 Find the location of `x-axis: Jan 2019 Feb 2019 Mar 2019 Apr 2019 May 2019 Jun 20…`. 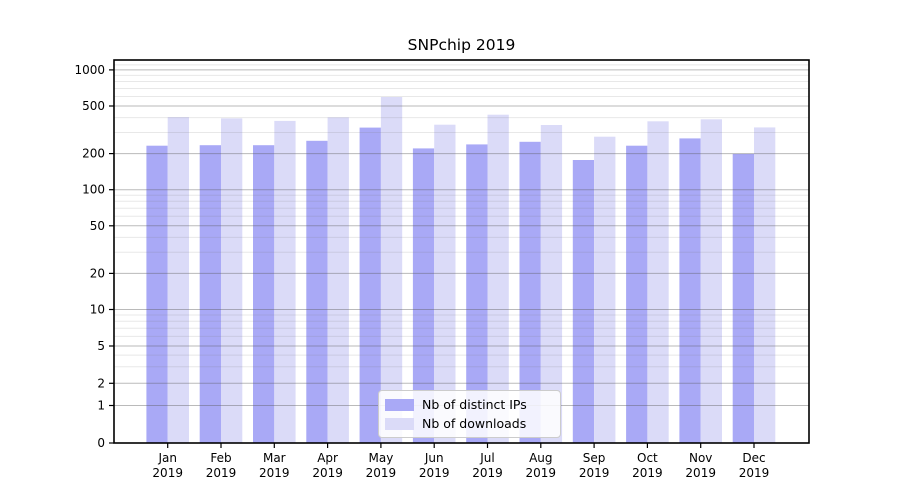

x-axis: Jan 2019 Feb 2019 Mar 2019 Apr 2019 May 2019 Jun 20… is located at coordinates (460, 461).